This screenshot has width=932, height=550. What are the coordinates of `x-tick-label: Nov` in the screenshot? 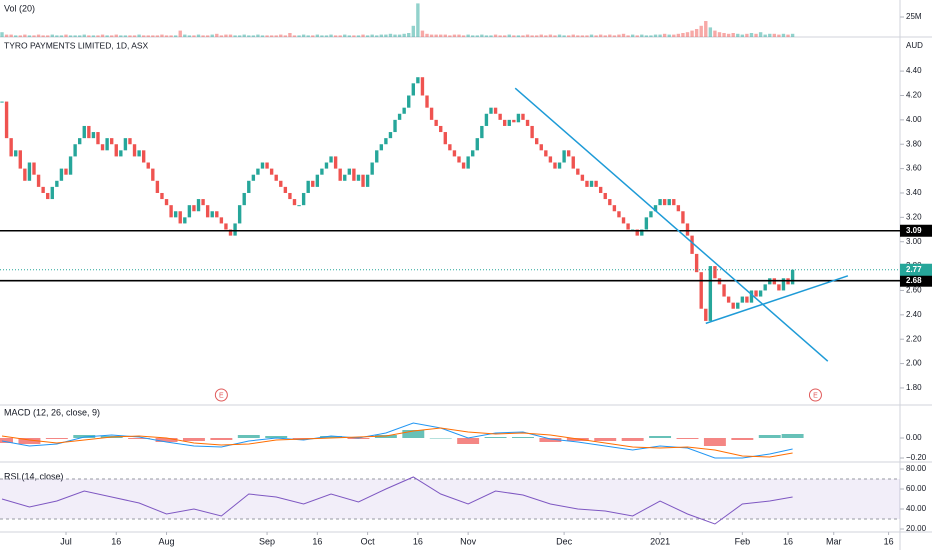 It's located at (468, 541).